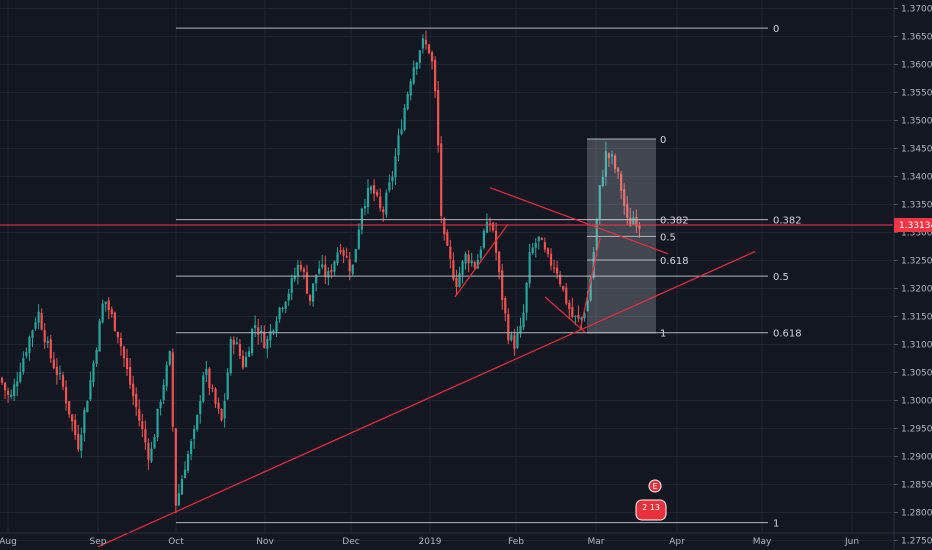 This screenshot has height=550, width=932. What do you see at coordinates (655, 486) in the screenshot?
I see `event-marker-earnings: E` at bounding box center [655, 486].